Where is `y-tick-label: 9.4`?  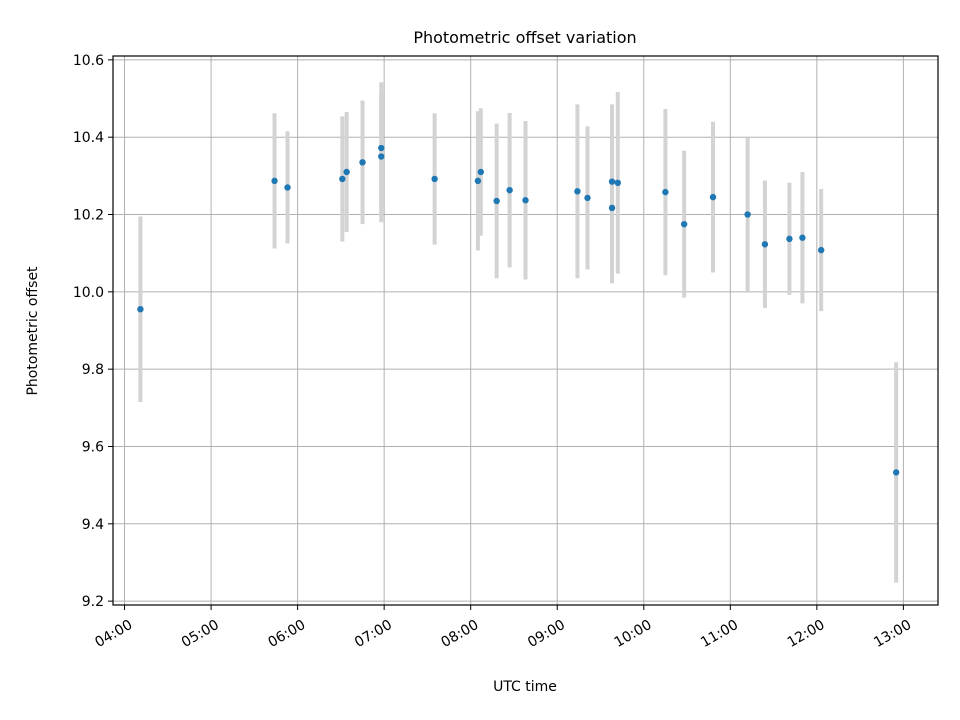 y-tick-label: 9.4 is located at coordinates (93, 525).